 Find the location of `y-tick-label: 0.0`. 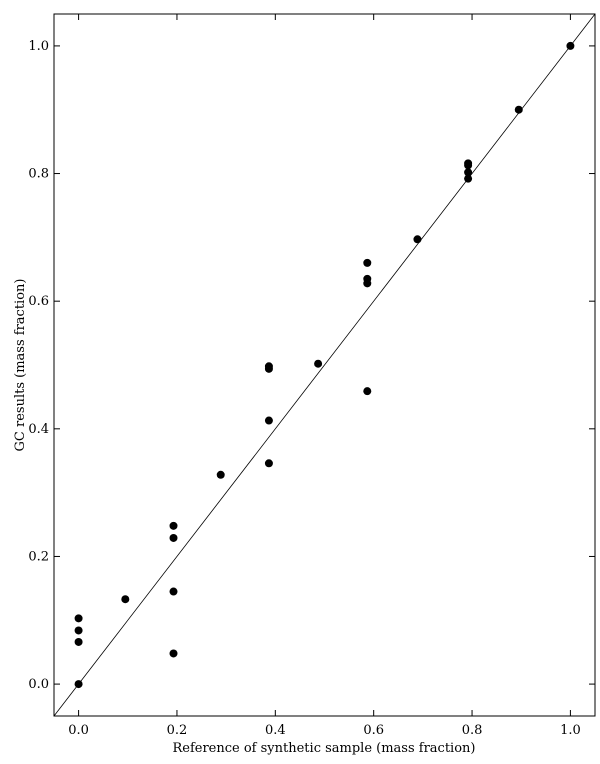

y-tick-label: 0.0 is located at coordinates (38, 684).